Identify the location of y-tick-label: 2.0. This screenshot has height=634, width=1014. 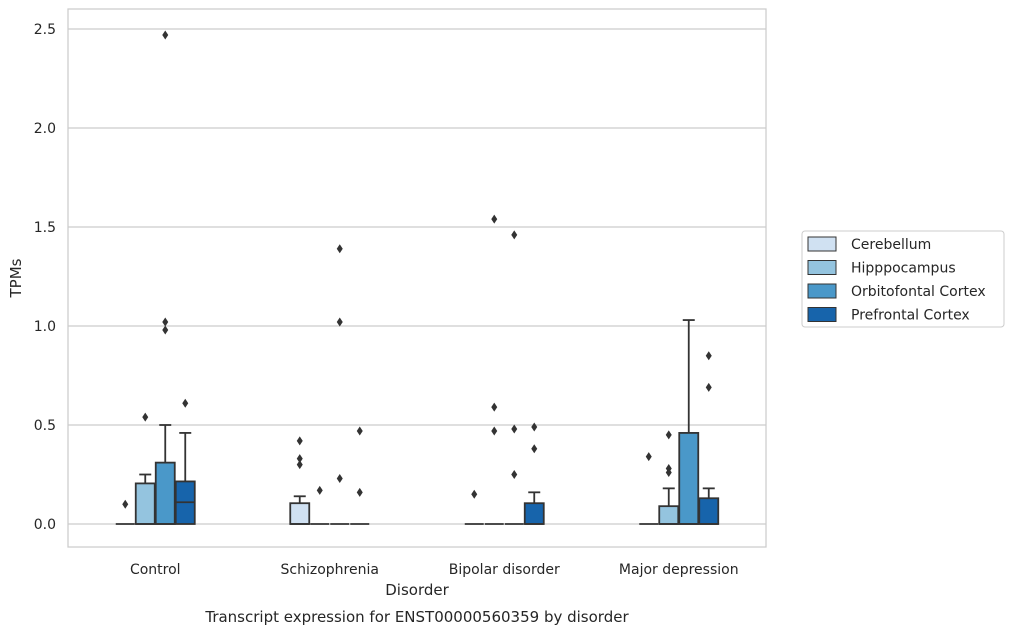
(45, 129).